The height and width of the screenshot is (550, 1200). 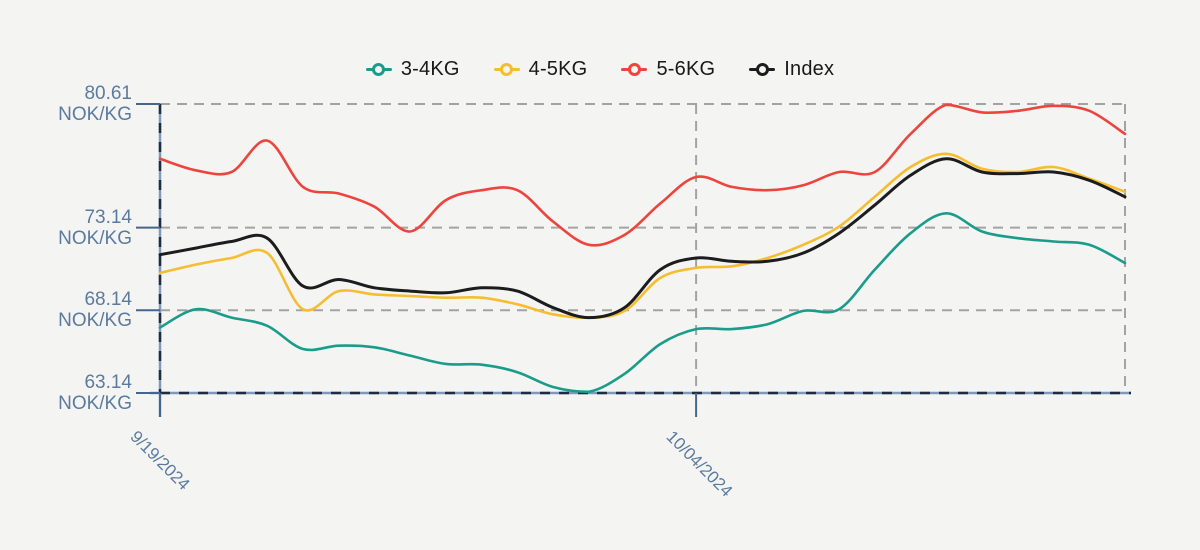 What do you see at coordinates (558, 69) in the screenshot?
I see `legend-label: 4-5KG` at bounding box center [558, 69].